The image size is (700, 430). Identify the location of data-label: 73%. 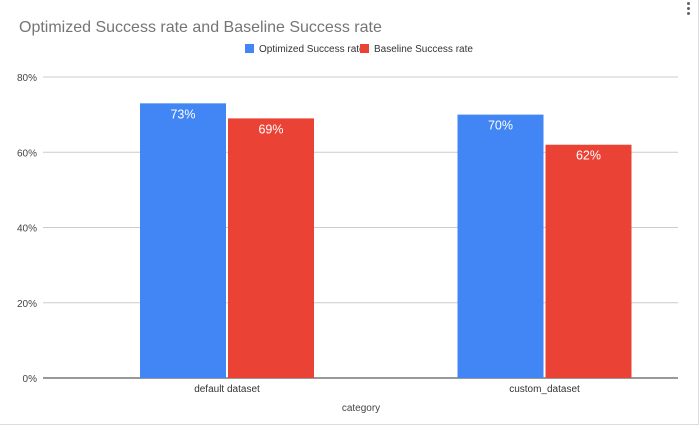
(182, 114).